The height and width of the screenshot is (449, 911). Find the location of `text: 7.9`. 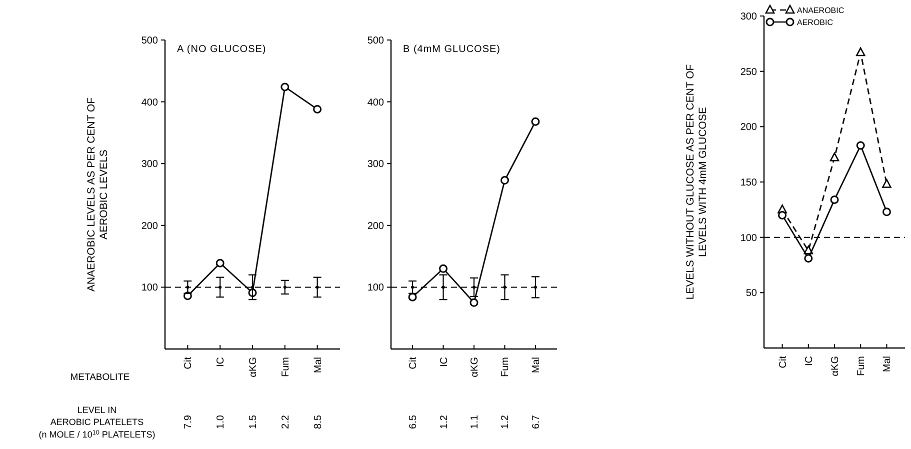

text: 7.9 is located at coordinates (188, 421).